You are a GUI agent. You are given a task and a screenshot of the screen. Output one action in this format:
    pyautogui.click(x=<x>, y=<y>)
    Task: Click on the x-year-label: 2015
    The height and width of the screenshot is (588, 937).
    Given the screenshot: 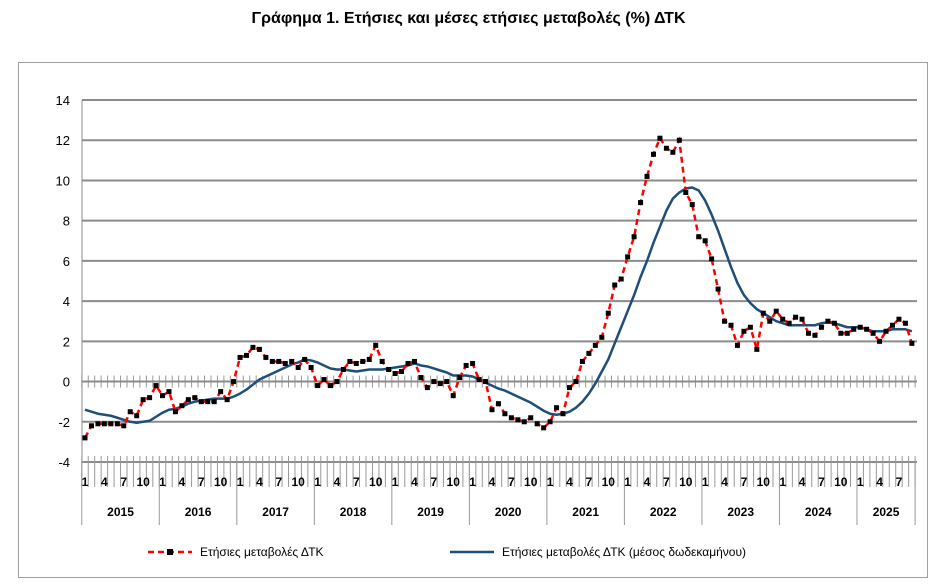 What is the action you would take?
    pyautogui.click(x=120, y=512)
    